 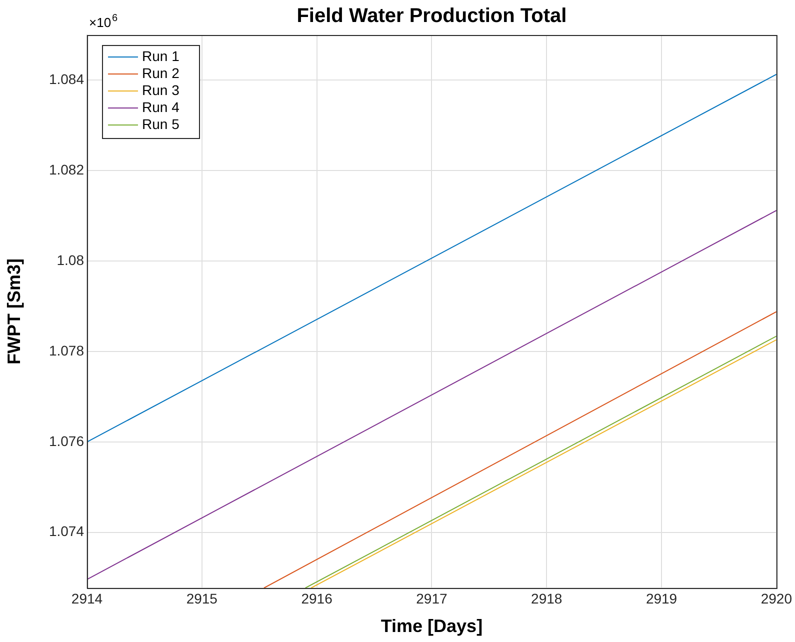 What do you see at coordinates (161, 72) in the screenshot?
I see `legend-label: Run 2` at bounding box center [161, 72].